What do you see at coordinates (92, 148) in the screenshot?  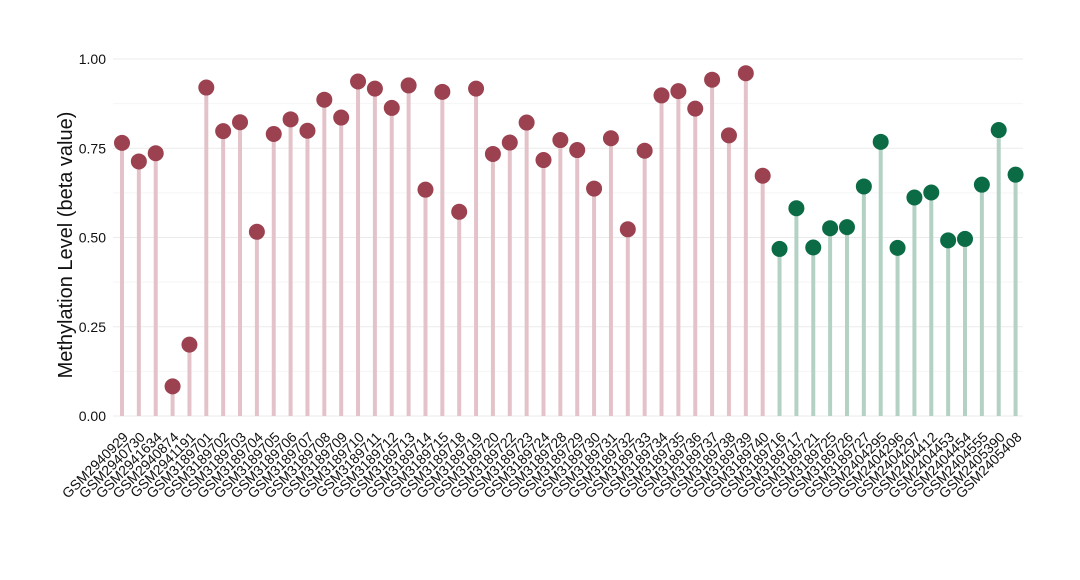 I see `y-tick-label: 0.75` at bounding box center [92, 148].